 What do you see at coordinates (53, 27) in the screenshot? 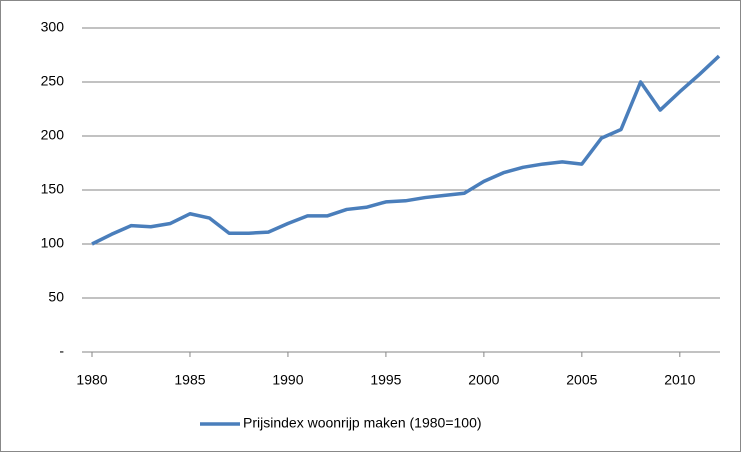
I see `y-tick-label: 300` at bounding box center [53, 27].